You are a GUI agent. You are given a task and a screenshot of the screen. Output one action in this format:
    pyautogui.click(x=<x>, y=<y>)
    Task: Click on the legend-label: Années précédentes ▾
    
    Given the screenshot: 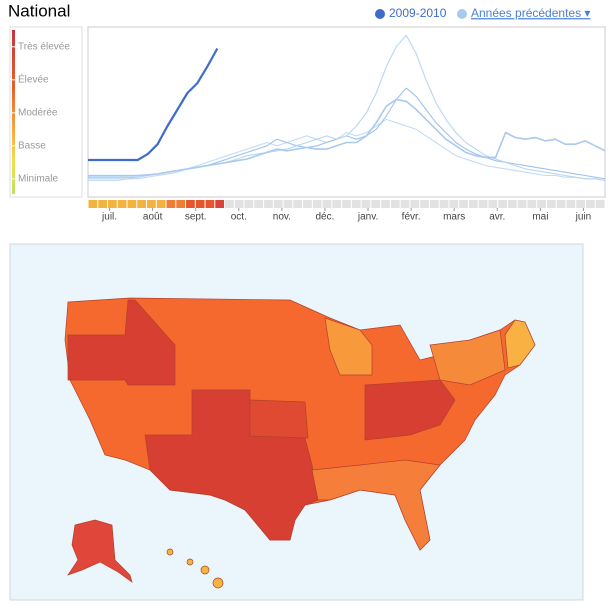 What is the action you would take?
    pyautogui.click(x=530, y=13)
    